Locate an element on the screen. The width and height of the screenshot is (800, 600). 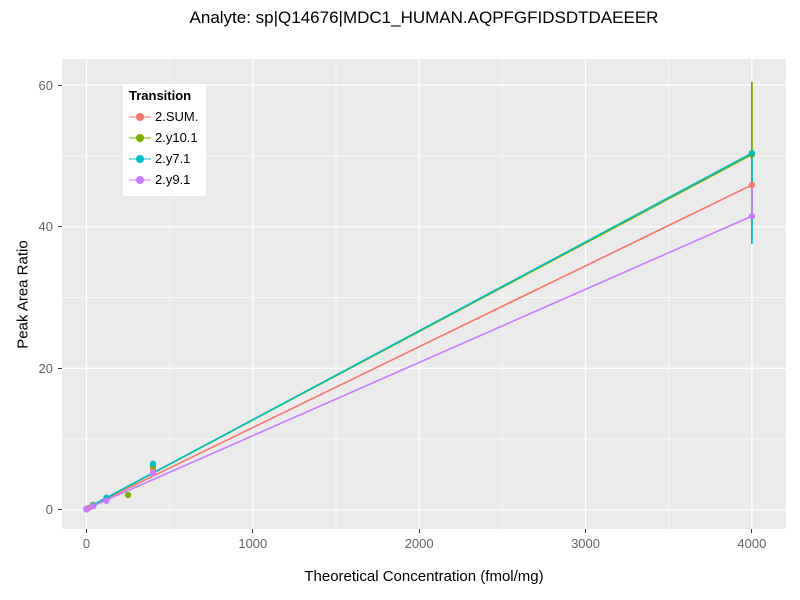
legend-items: 2.SUM. 2.y10.1 2.y7.1 2.y9.1 is located at coordinates (163, 148).